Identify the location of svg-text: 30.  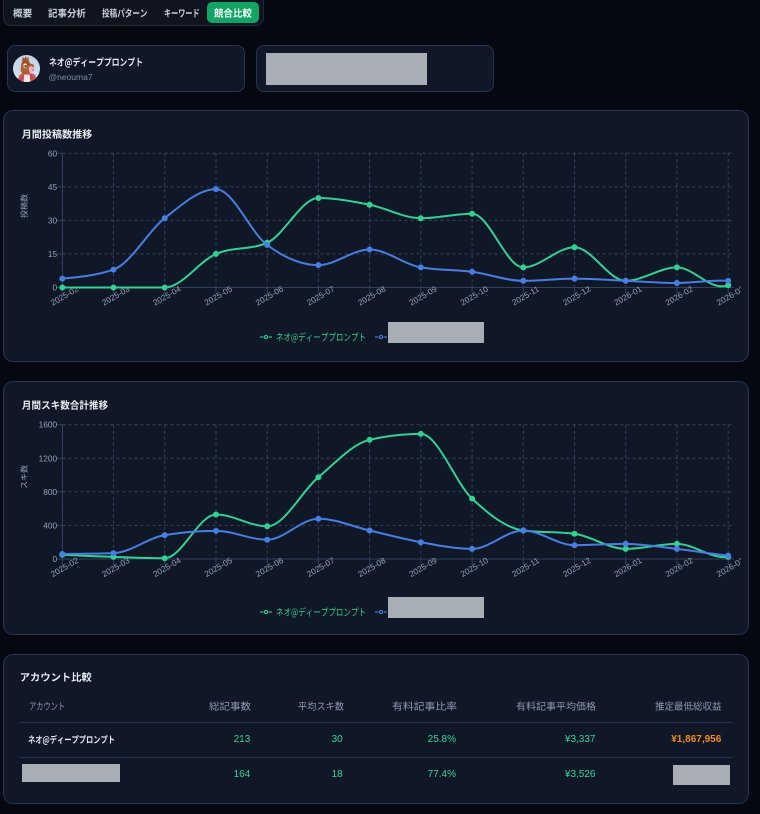
(53, 220).